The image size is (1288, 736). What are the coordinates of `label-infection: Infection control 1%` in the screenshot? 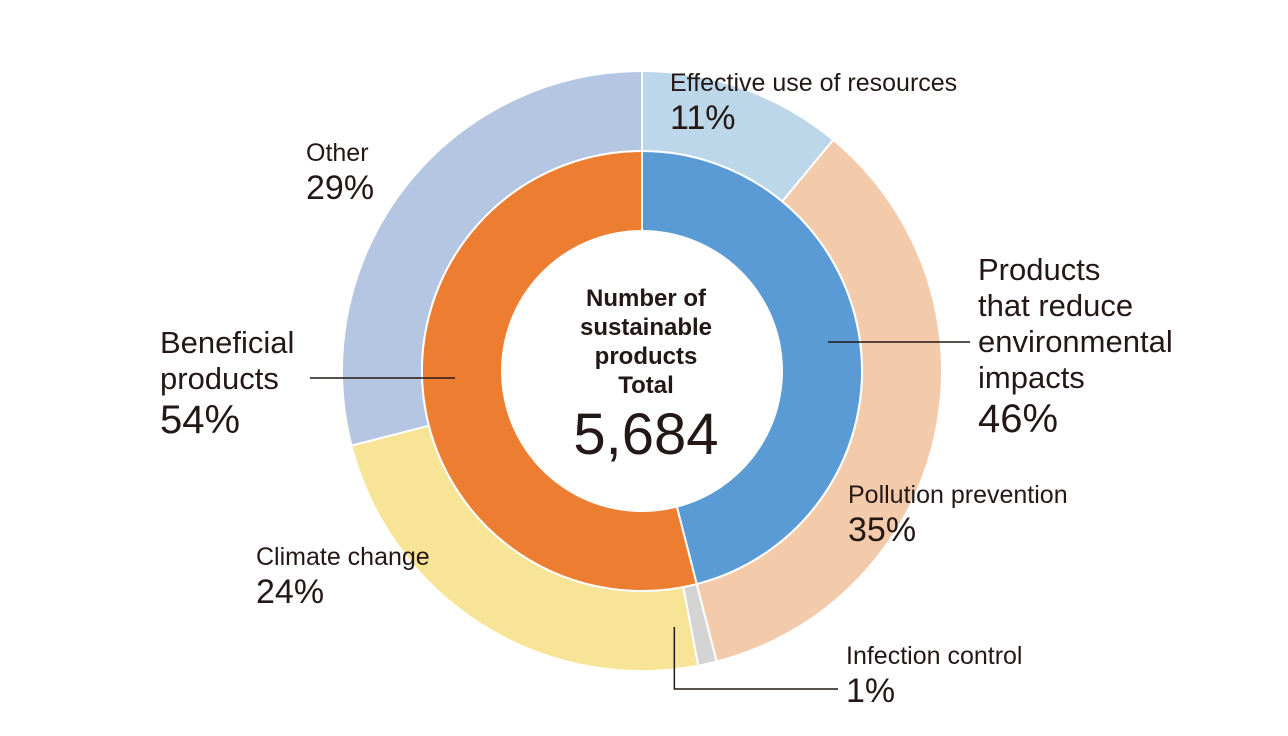 It's located at (934, 676).